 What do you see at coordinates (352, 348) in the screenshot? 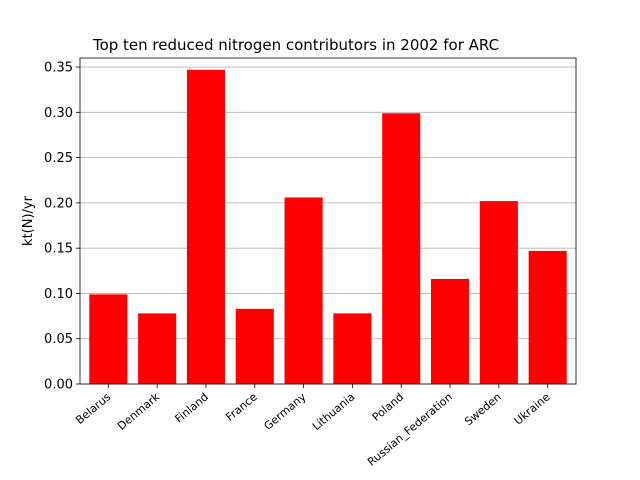
I see `bar-lithuania` at bounding box center [352, 348].